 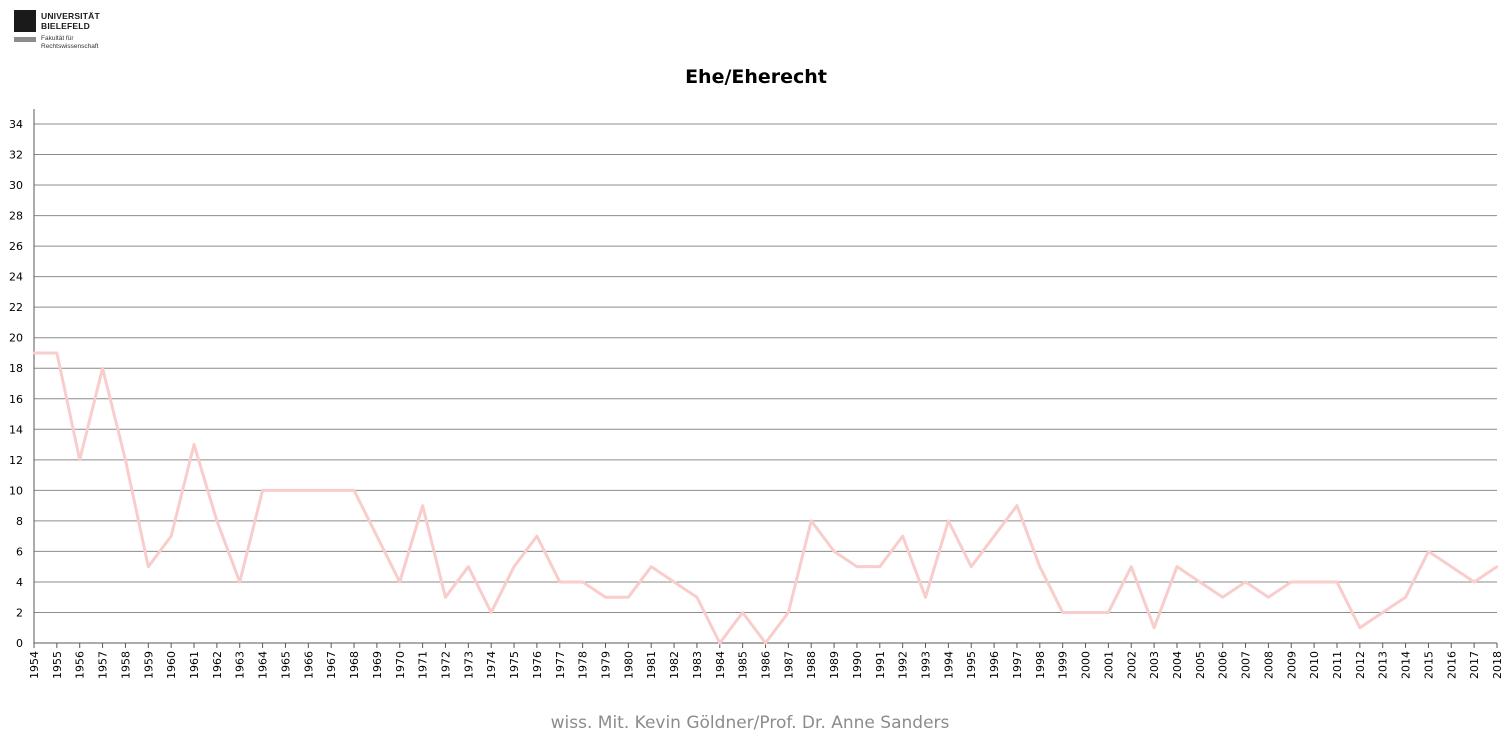 I want to click on x-tick-label: 1973, so click(x=468, y=665).